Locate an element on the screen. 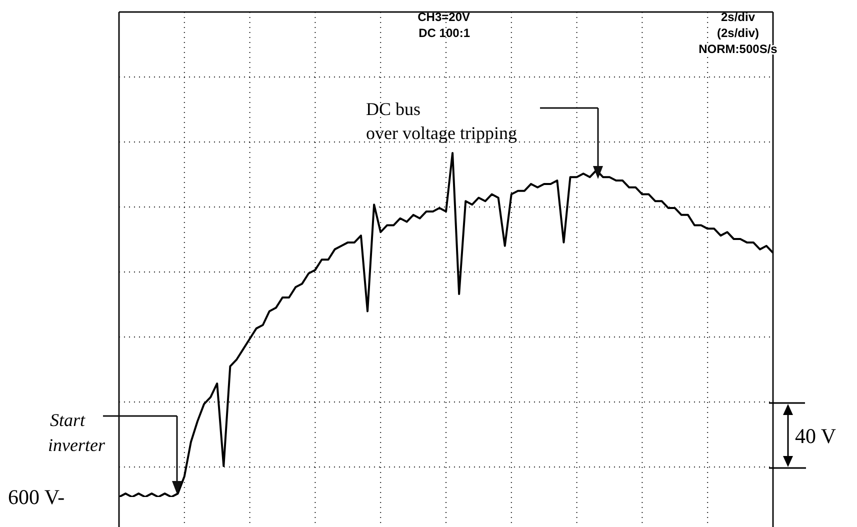 This screenshot has width=857, height=527. text: 2s/div is located at coordinates (738, 17).